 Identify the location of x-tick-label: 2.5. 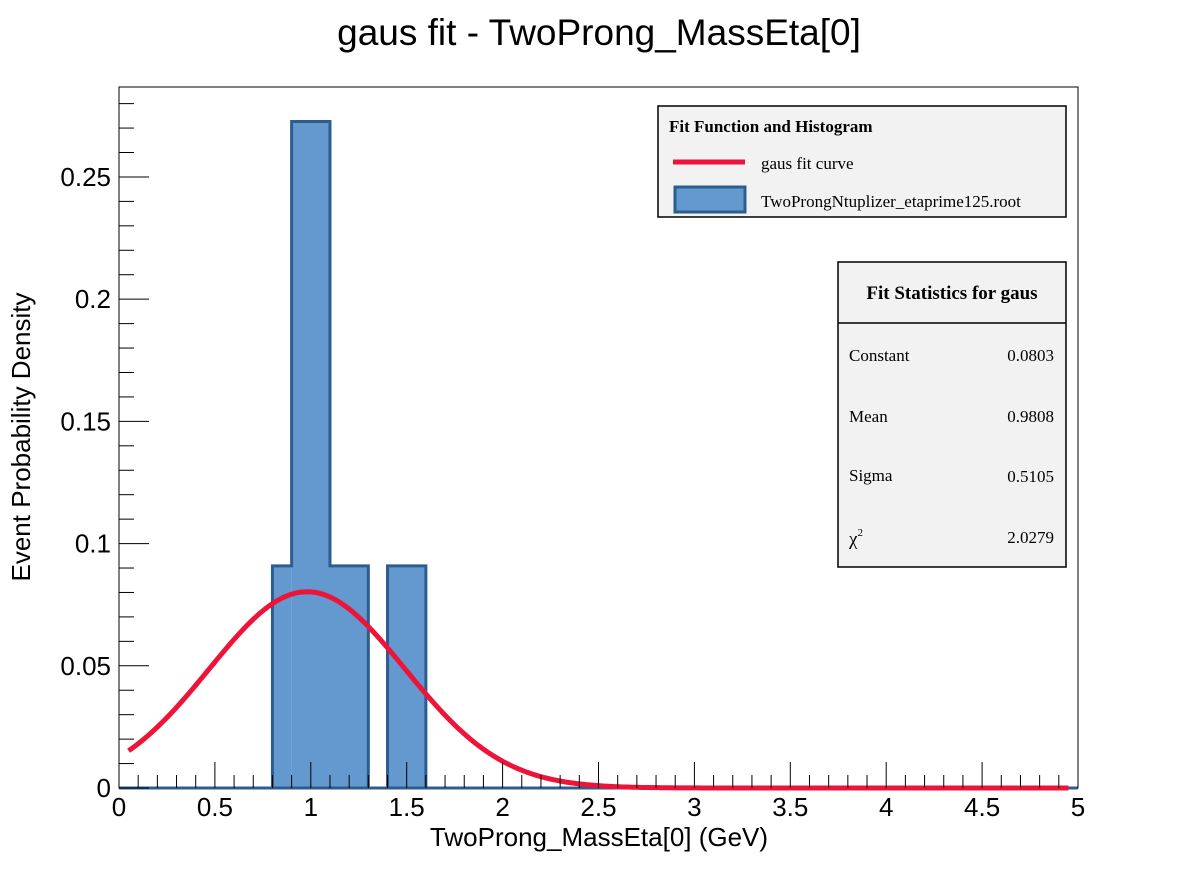
(598, 807).